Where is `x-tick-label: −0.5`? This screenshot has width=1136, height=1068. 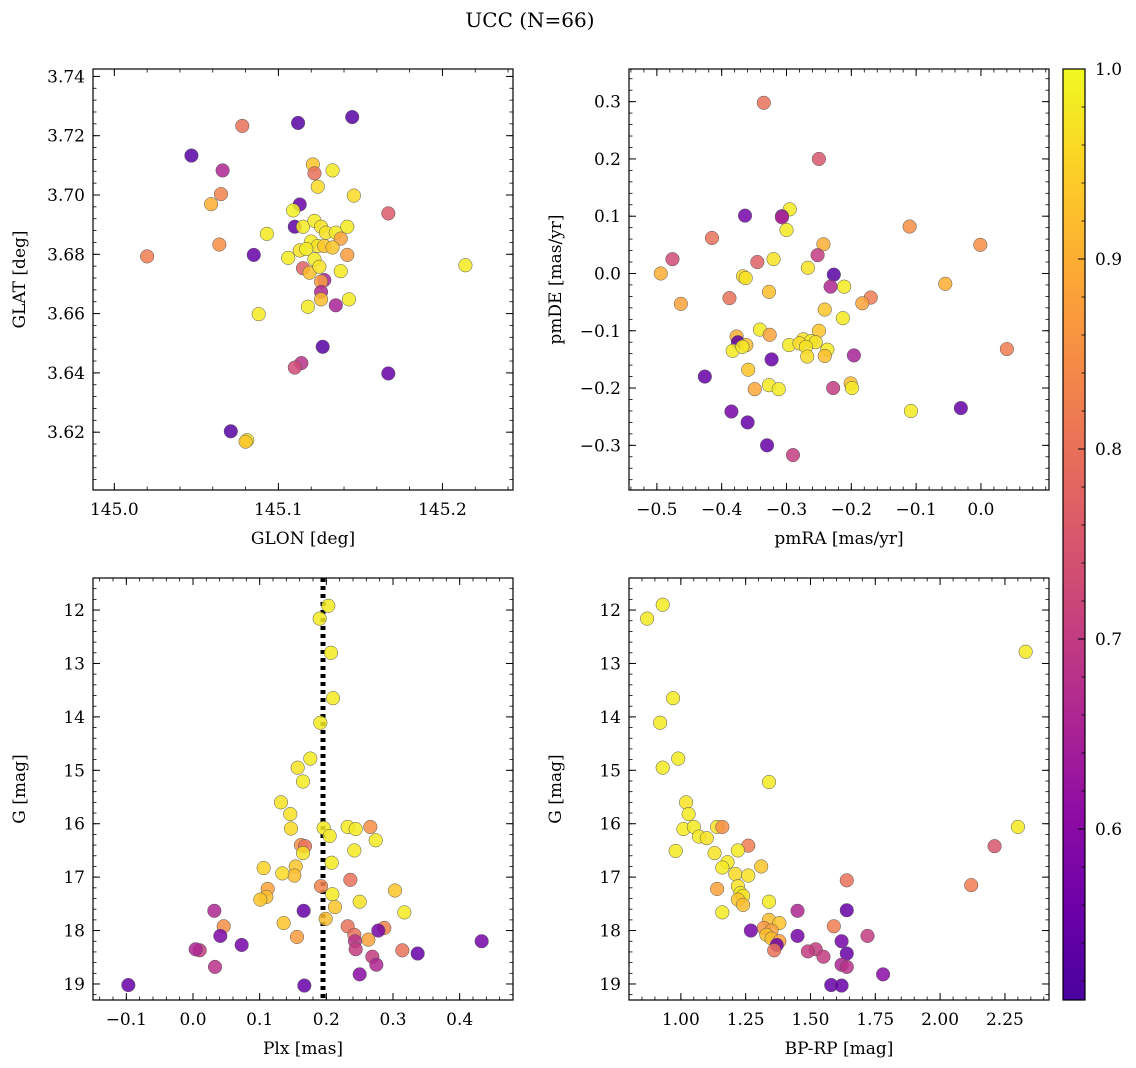 x-tick-label: −0.5 is located at coordinates (656, 510).